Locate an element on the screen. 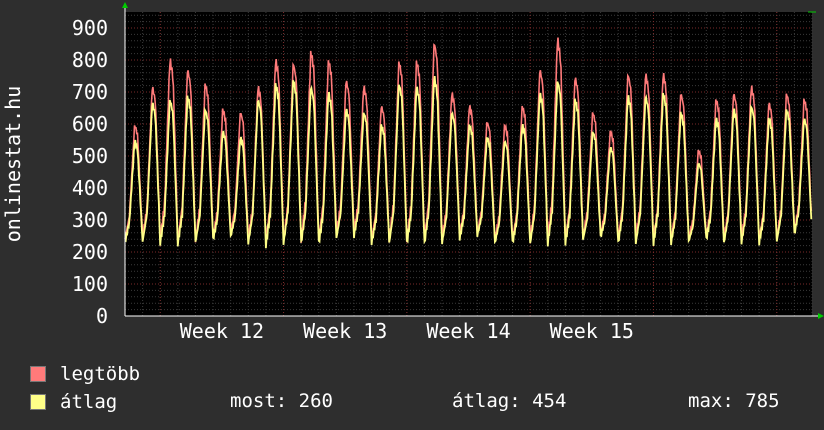 This screenshot has height=430, width=824. y-tick-label: 200 is located at coordinates (90, 252).